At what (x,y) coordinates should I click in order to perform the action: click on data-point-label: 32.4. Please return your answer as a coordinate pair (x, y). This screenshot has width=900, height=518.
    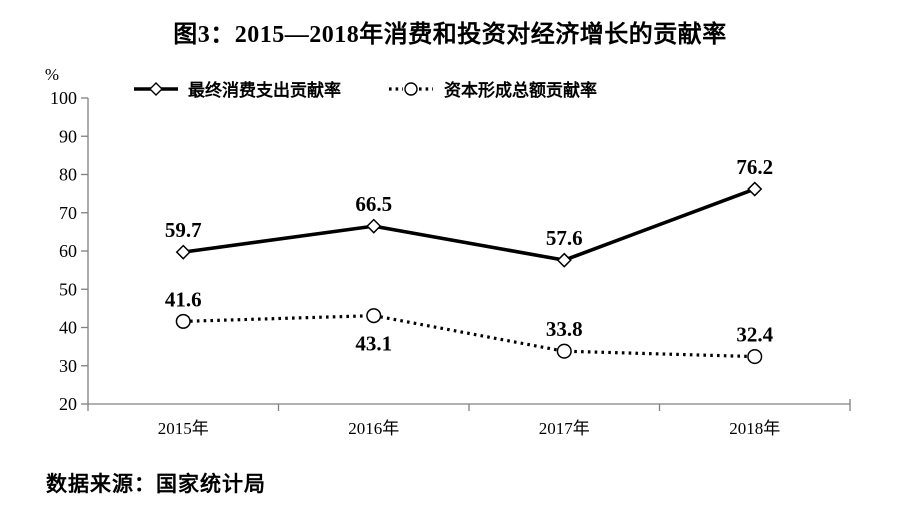
    Looking at the image, I should click on (754, 335).